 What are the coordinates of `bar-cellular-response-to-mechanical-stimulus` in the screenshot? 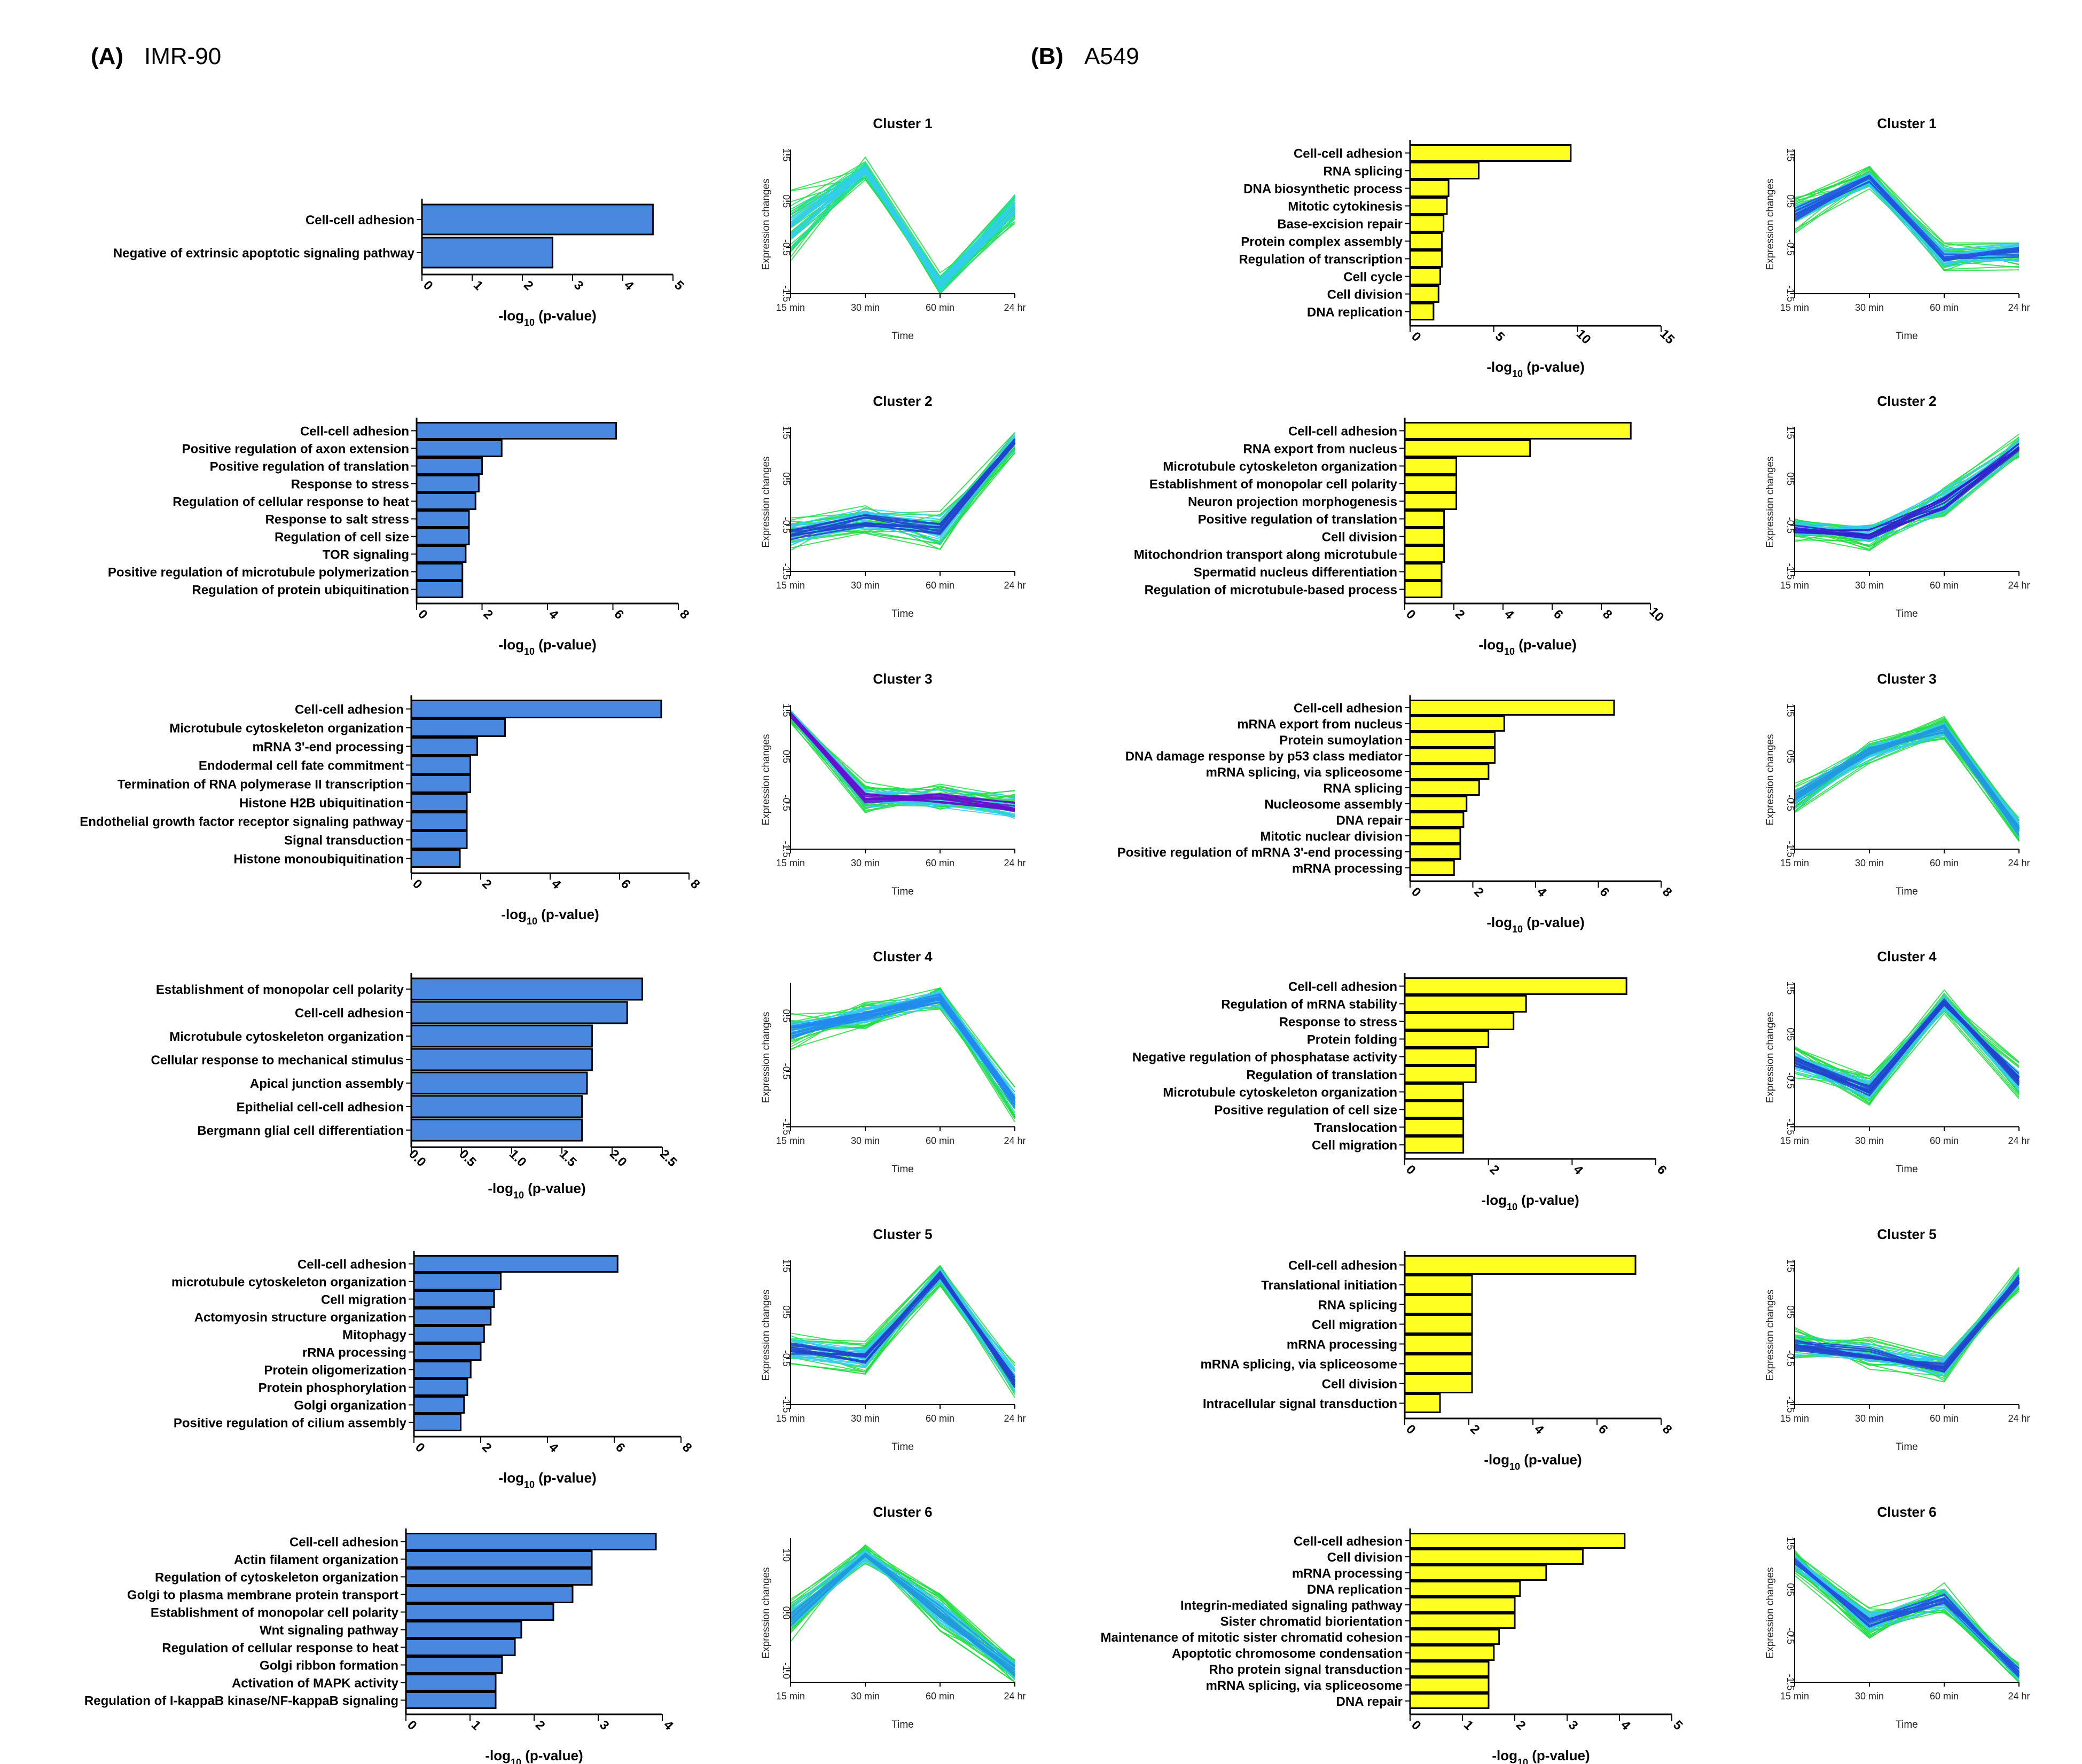 It's located at (501, 1059).